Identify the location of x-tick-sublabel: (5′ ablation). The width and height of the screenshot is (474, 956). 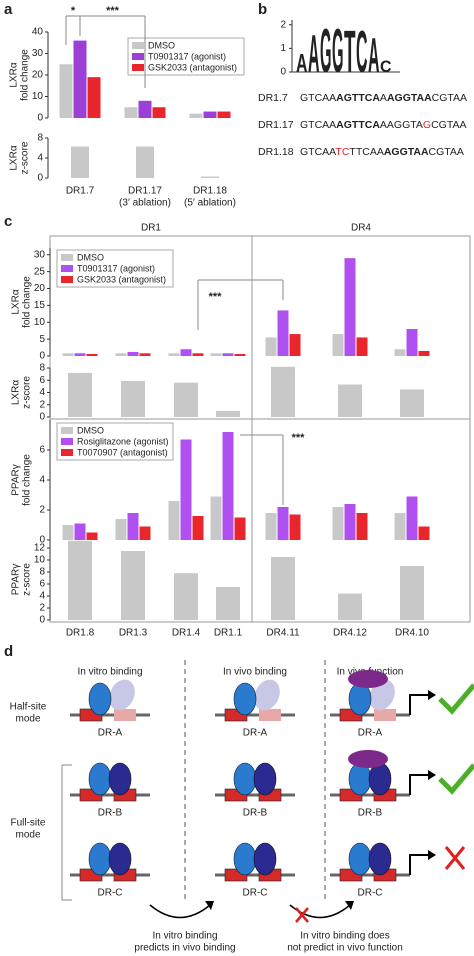
(210, 203).